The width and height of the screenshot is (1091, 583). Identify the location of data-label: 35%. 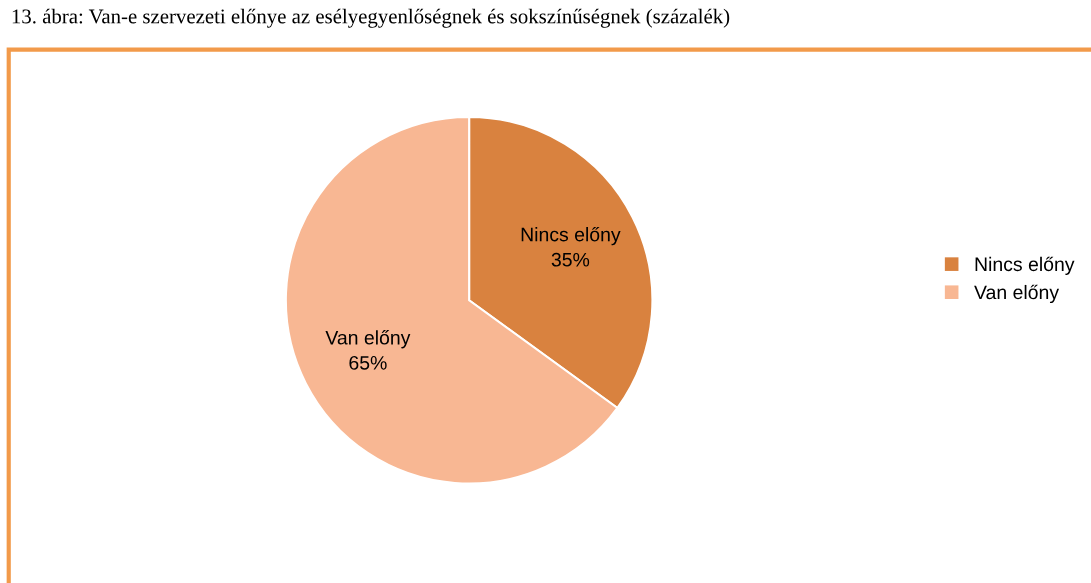
(570, 259).